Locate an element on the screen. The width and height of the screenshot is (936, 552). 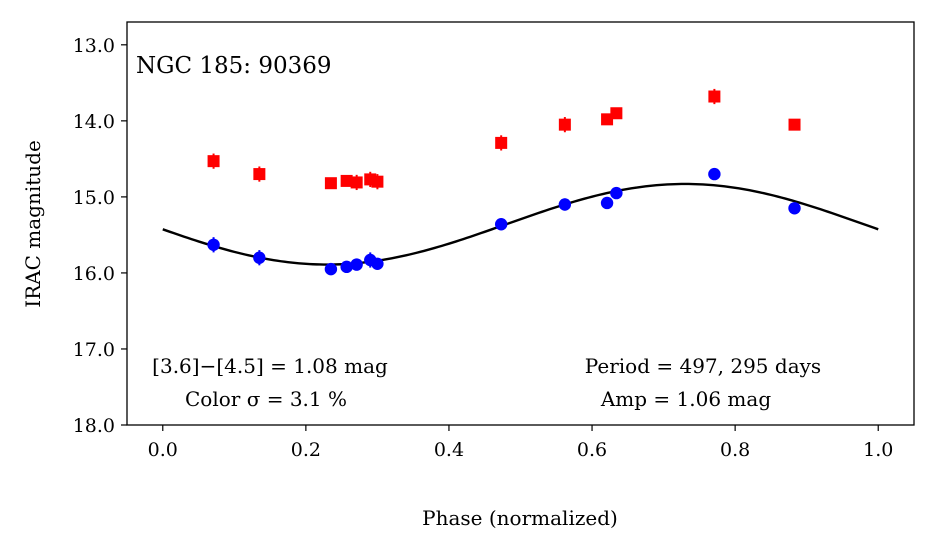
x-tick-label: 1.0 is located at coordinates (878, 450).